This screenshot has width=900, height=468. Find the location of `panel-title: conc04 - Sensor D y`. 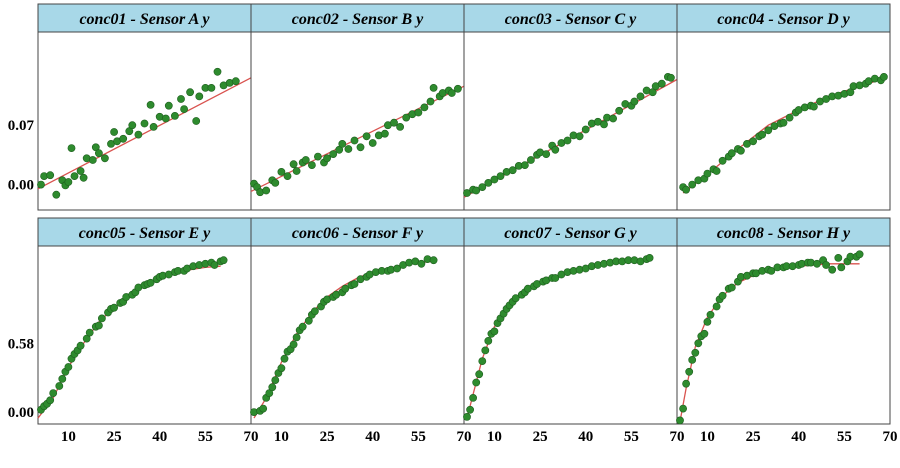

panel-title: conc04 - Sensor D y is located at coordinates (783, 19).